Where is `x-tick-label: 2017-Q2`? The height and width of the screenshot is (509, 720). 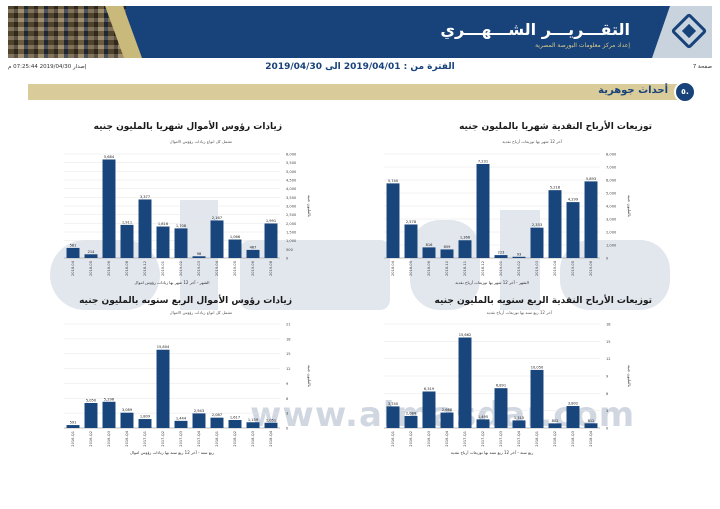
x-tick-label: 2017-Q2 is located at coordinates (483, 439).